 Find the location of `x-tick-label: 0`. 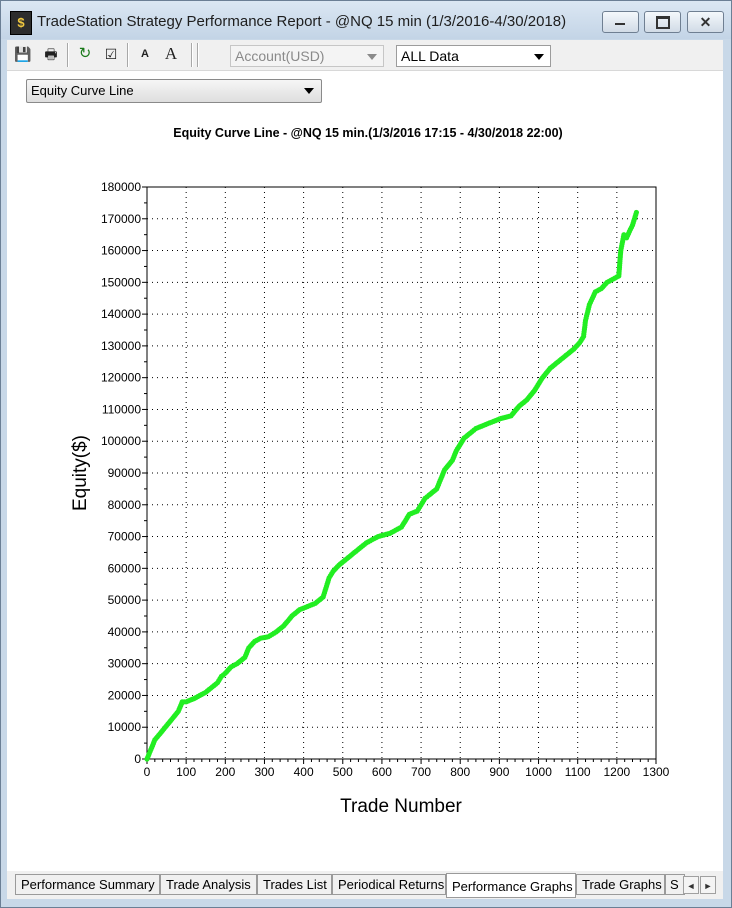

x-tick-label: 0 is located at coordinates (147, 772).